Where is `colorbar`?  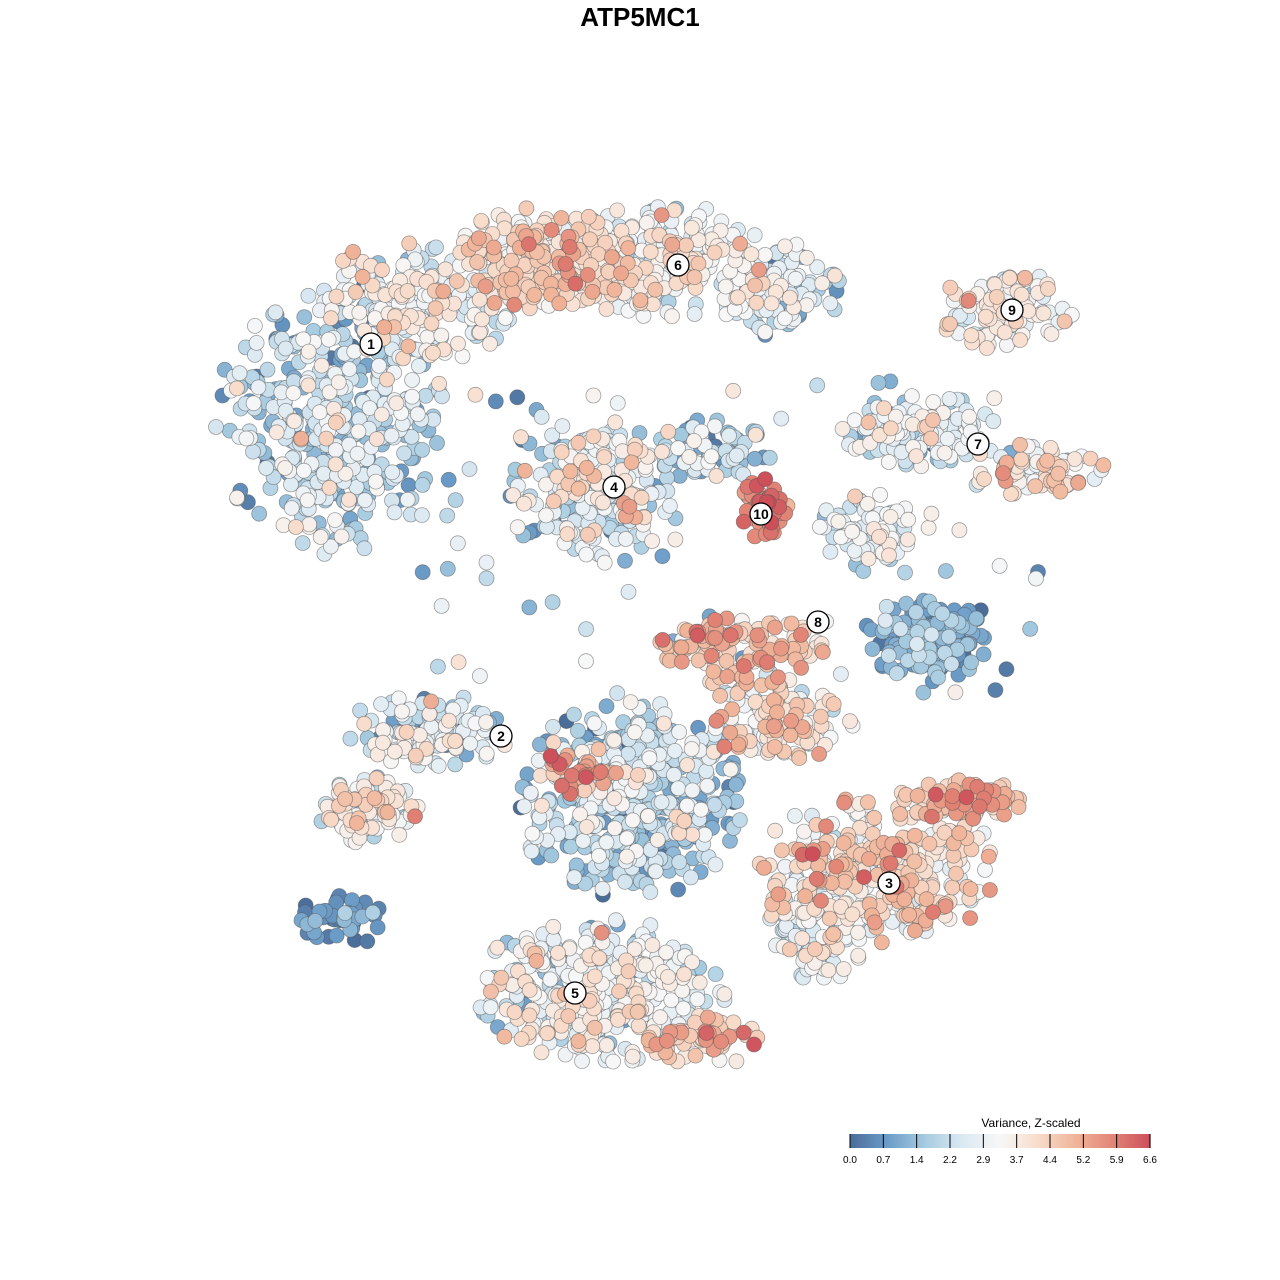 colorbar is located at coordinates (1000, 1141).